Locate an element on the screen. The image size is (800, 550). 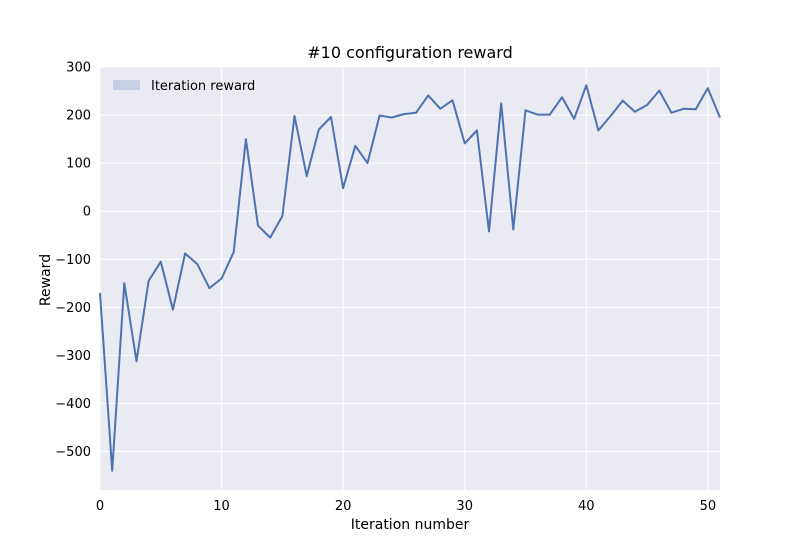
x-tick-label: 10 is located at coordinates (221, 506).